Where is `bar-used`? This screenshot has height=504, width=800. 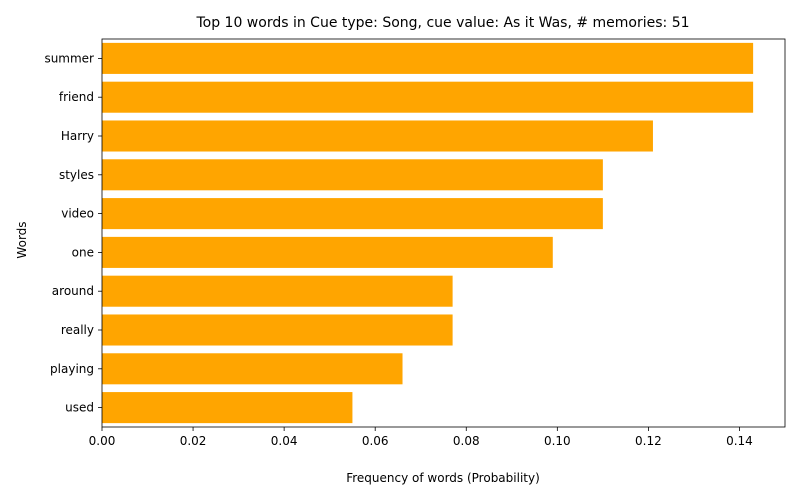
bar-used is located at coordinates (227, 408).